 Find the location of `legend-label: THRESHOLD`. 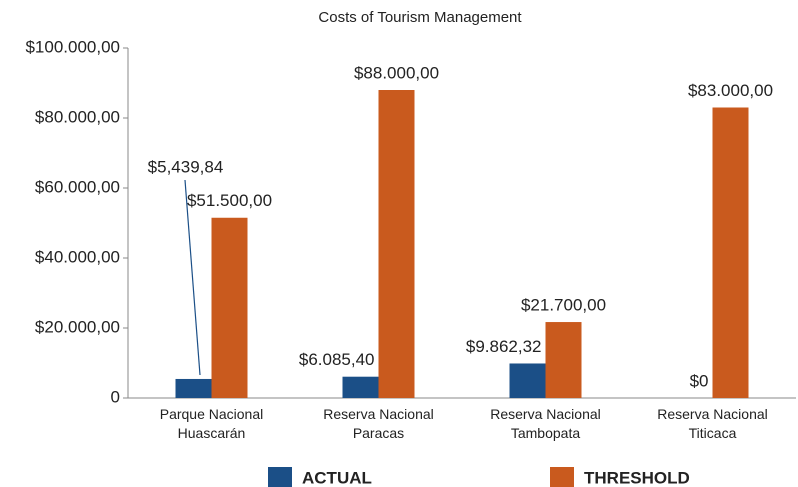

legend-label: THRESHOLD is located at coordinates (637, 477).